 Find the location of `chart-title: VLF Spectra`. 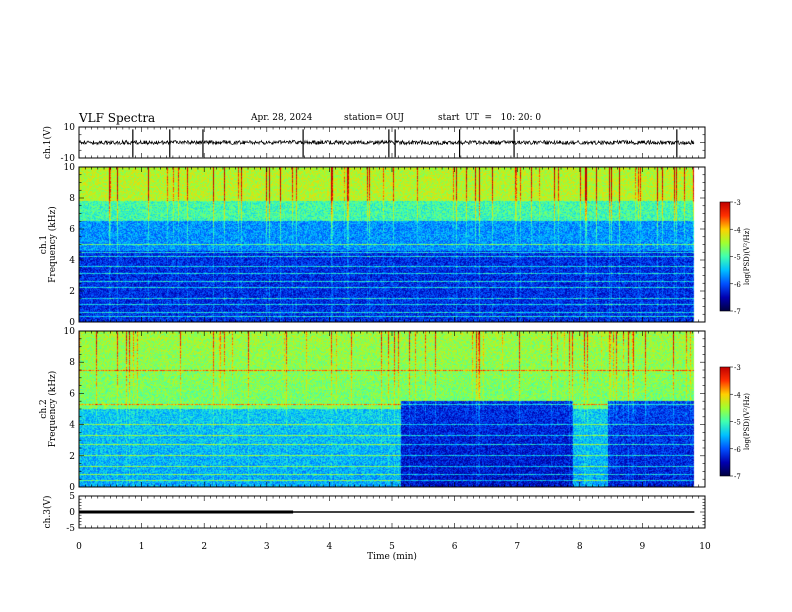

chart-title: VLF Spectra is located at coordinates (117, 118).